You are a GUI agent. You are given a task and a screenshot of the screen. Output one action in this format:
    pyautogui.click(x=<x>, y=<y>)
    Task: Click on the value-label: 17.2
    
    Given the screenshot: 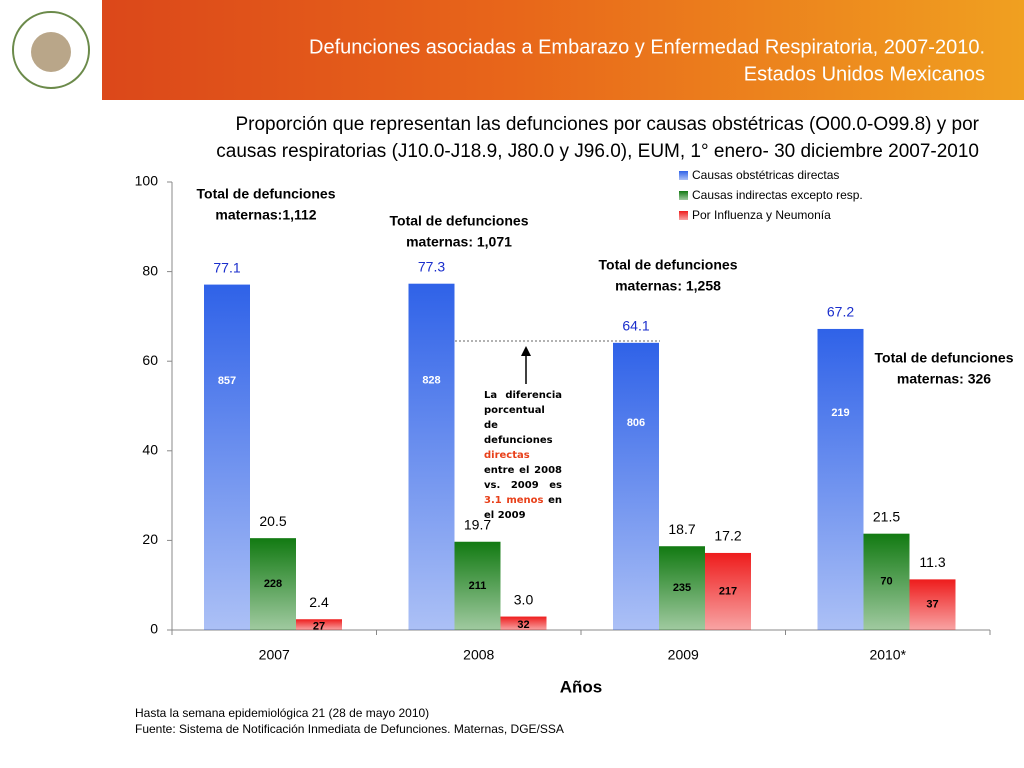 What is the action you would take?
    pyautogui.click(x=727, y=536)
    